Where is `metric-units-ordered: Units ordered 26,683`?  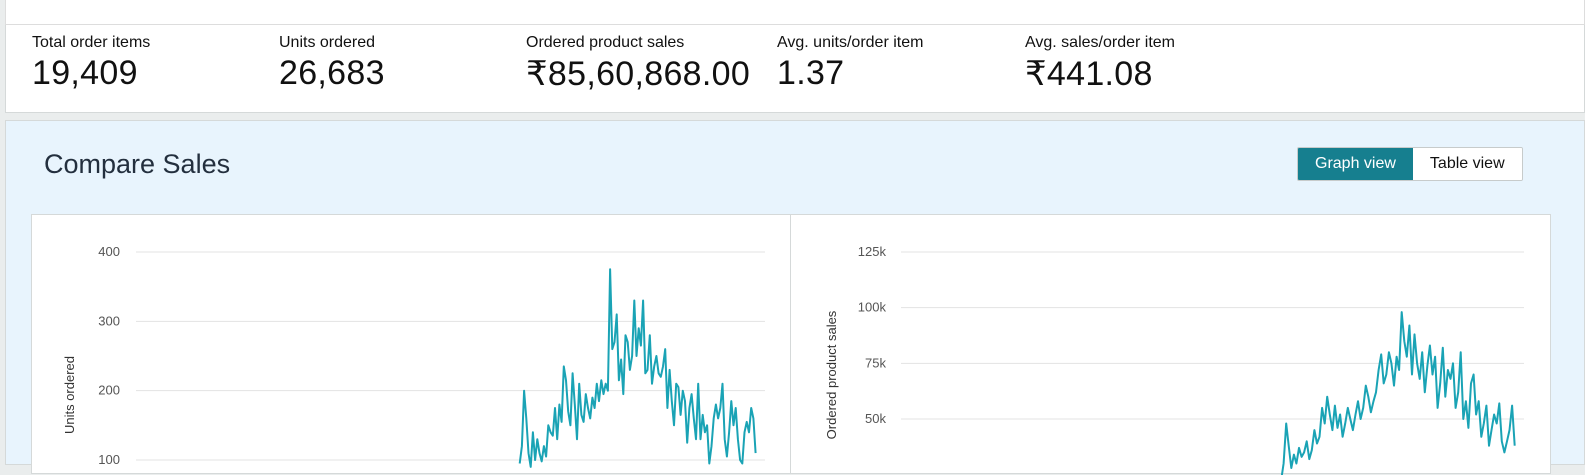
metric-units-ordered: Units ordered 26,683 is located at coordinates (332, 63).